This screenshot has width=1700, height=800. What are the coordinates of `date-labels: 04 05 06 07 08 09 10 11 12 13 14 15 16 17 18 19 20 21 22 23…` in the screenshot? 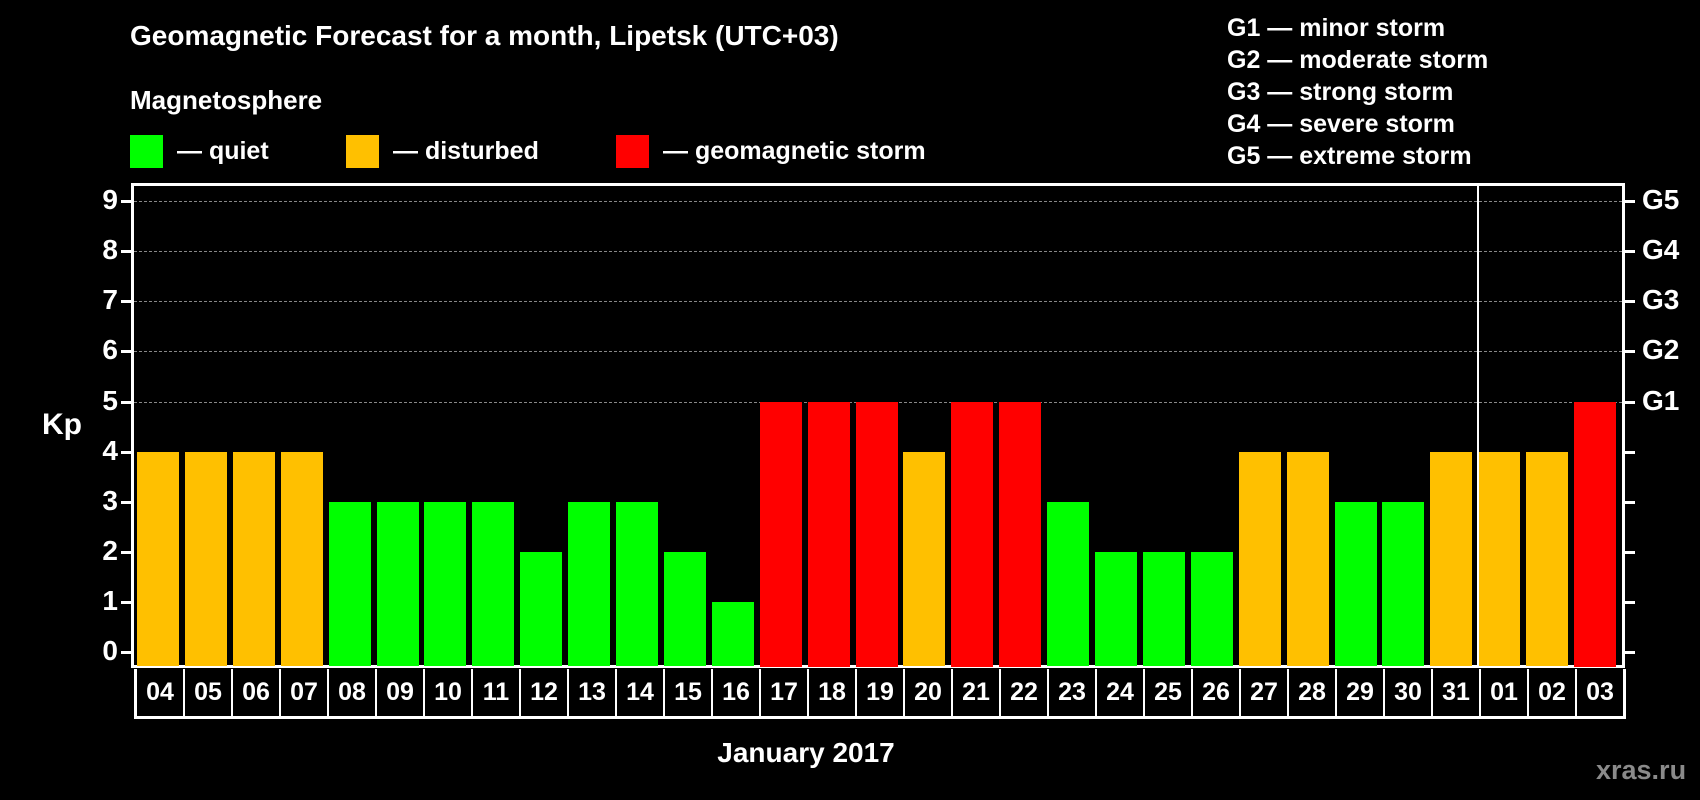 It's located at (880, 694).